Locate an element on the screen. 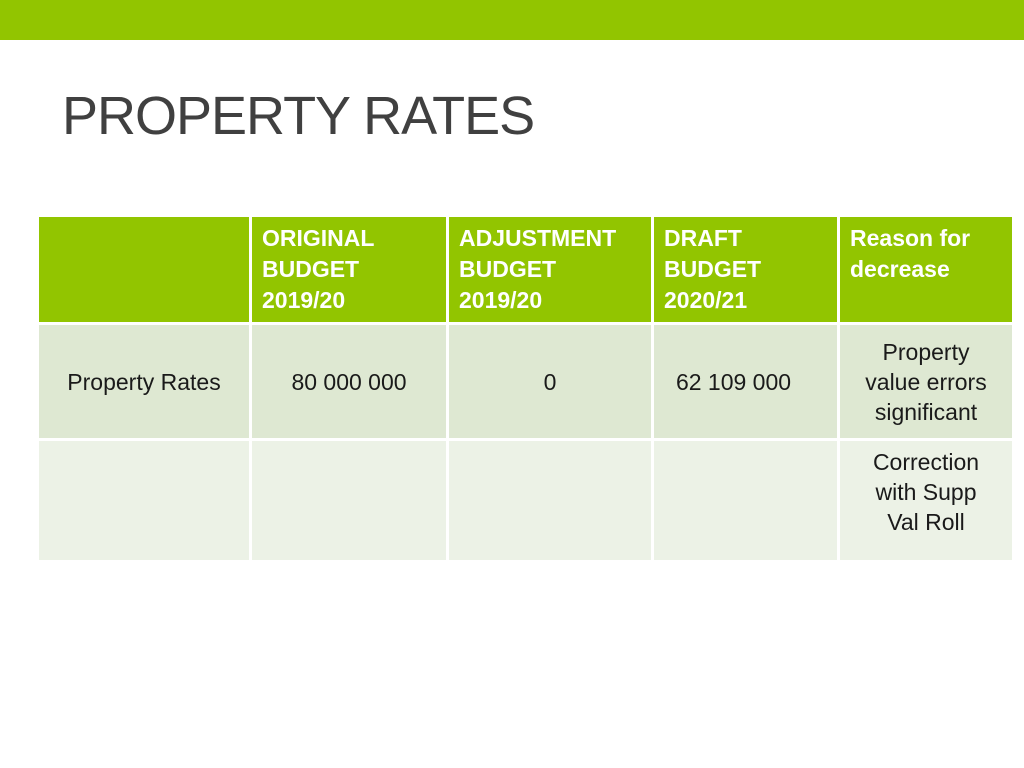 This screenshot has height=768, width=1024. header-line: ORIGINAL is located at coordinates (318, 238).